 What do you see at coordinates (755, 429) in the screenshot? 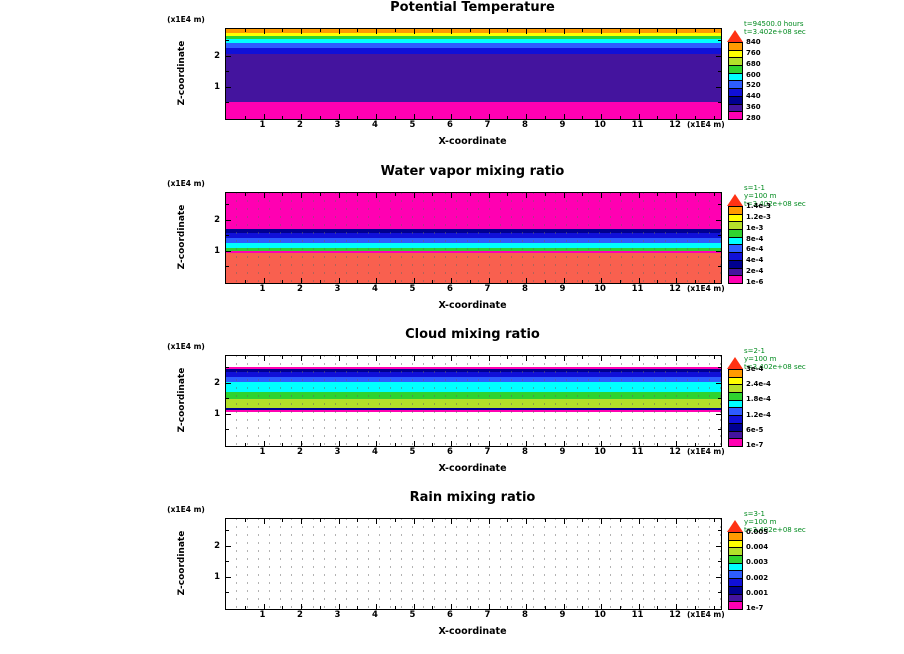
I see `colorbar-tick-label: 6e-5` at bounding box center [755, 429].